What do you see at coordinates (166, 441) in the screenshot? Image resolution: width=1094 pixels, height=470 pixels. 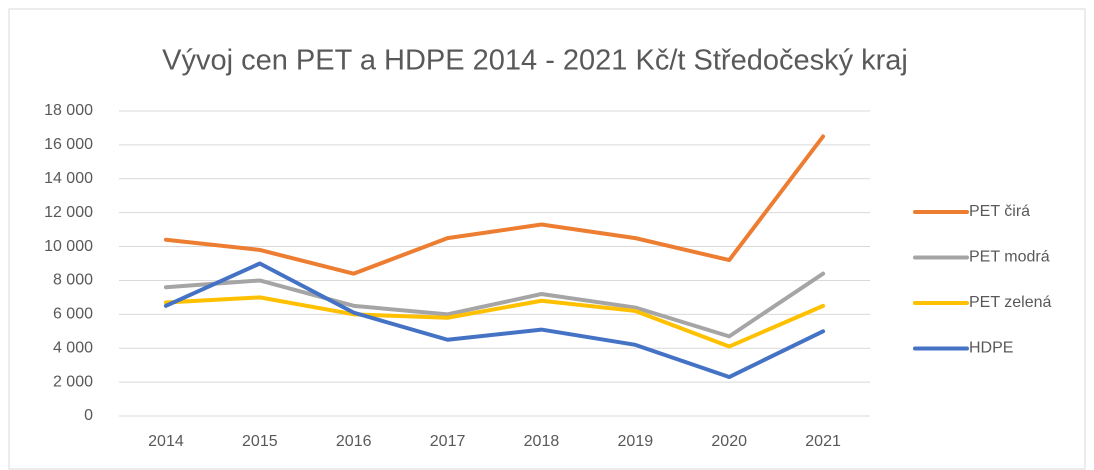 I see `x-tick-label: 2014` at bounding box center [166, 441].